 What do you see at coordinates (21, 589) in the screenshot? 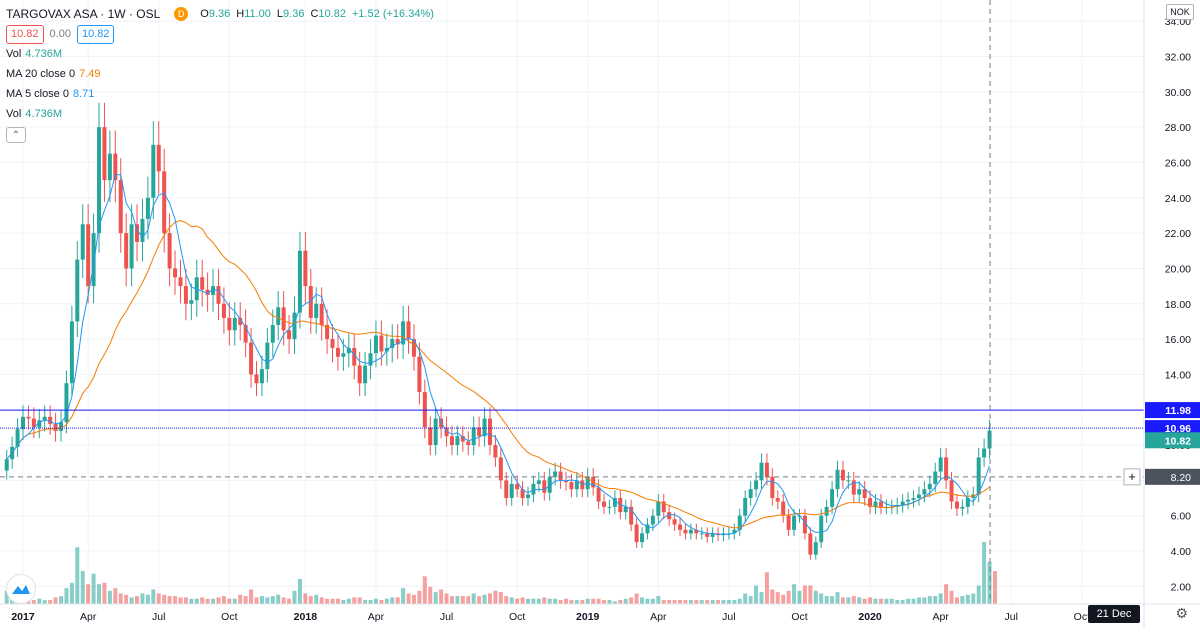
I see `tradingview-logo-icon` at bounding box center [21, 589].